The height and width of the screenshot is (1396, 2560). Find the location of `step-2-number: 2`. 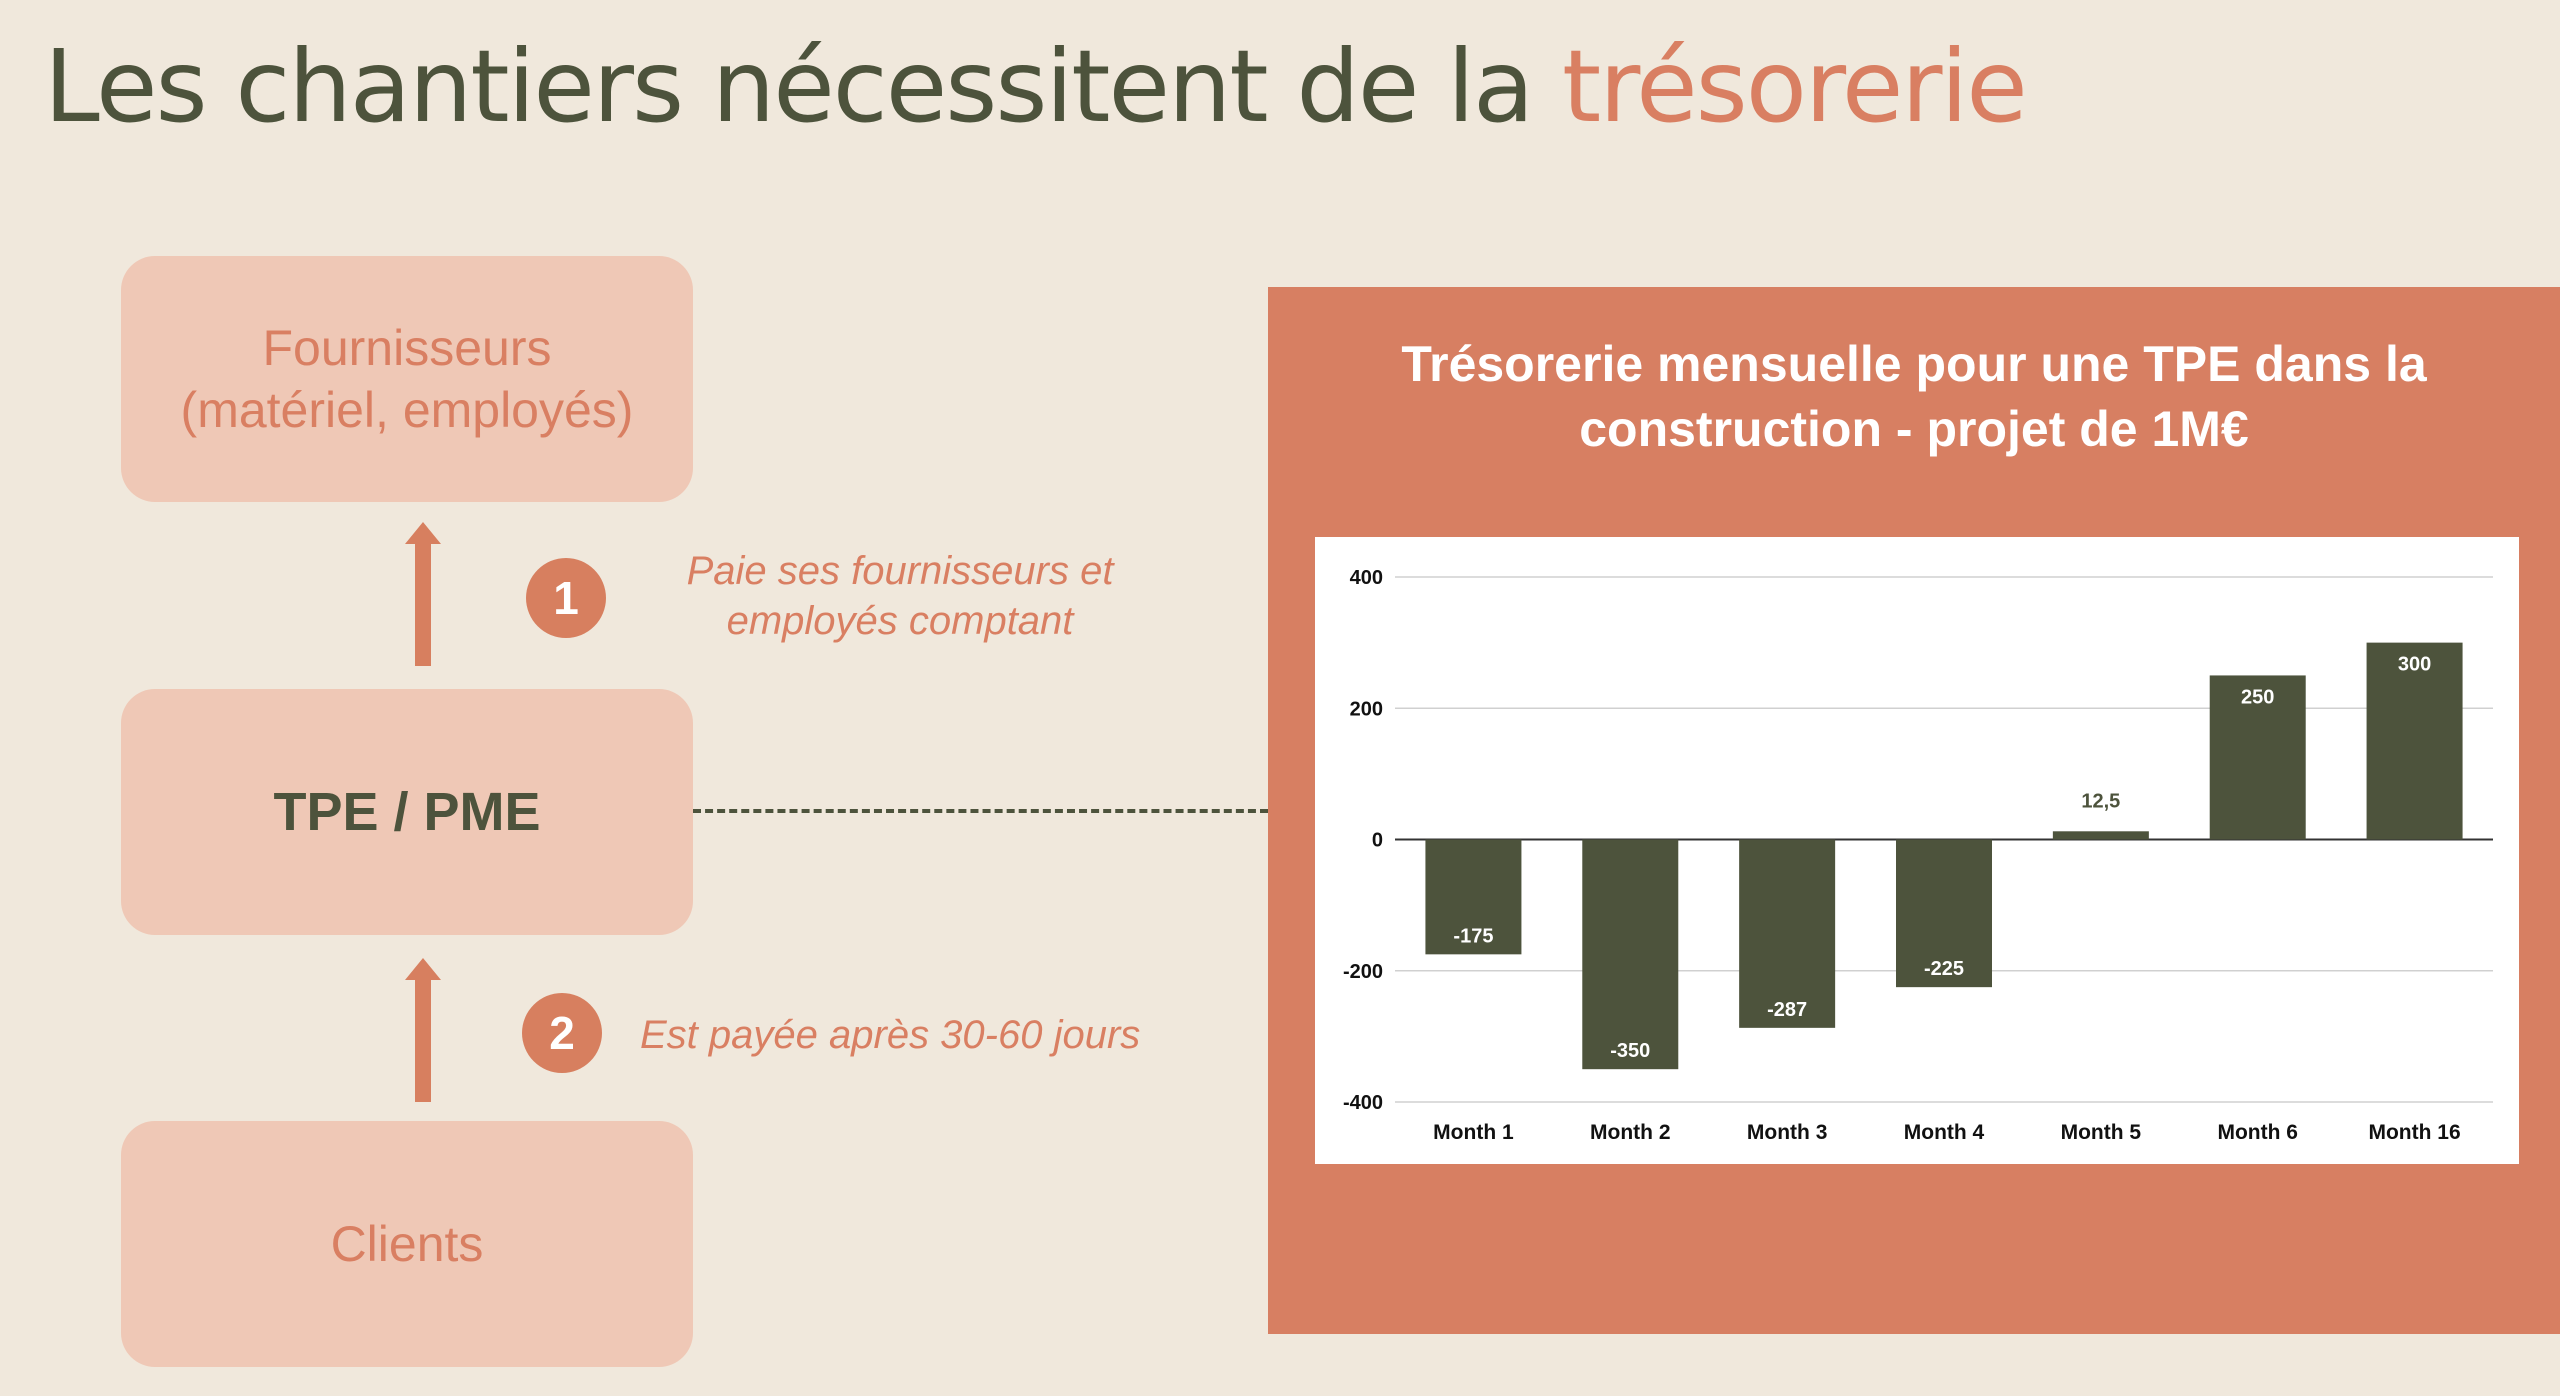

step-2-number: 2 is located at coordinates (562, 1033).